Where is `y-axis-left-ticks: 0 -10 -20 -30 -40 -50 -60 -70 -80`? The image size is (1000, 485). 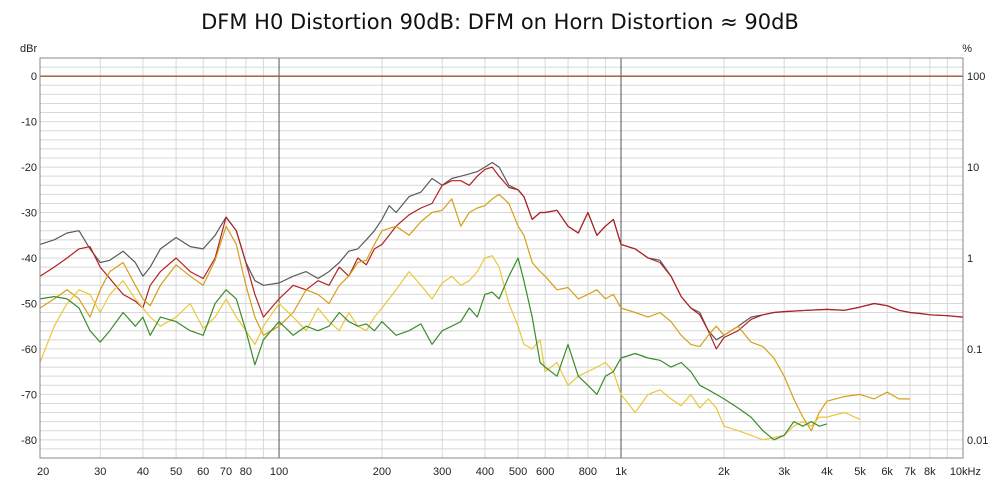 y-axis-left-ticks: 0 -10 -20 -30 -40 -50 -60 -70 -80 is located at coordinates (29, 259).